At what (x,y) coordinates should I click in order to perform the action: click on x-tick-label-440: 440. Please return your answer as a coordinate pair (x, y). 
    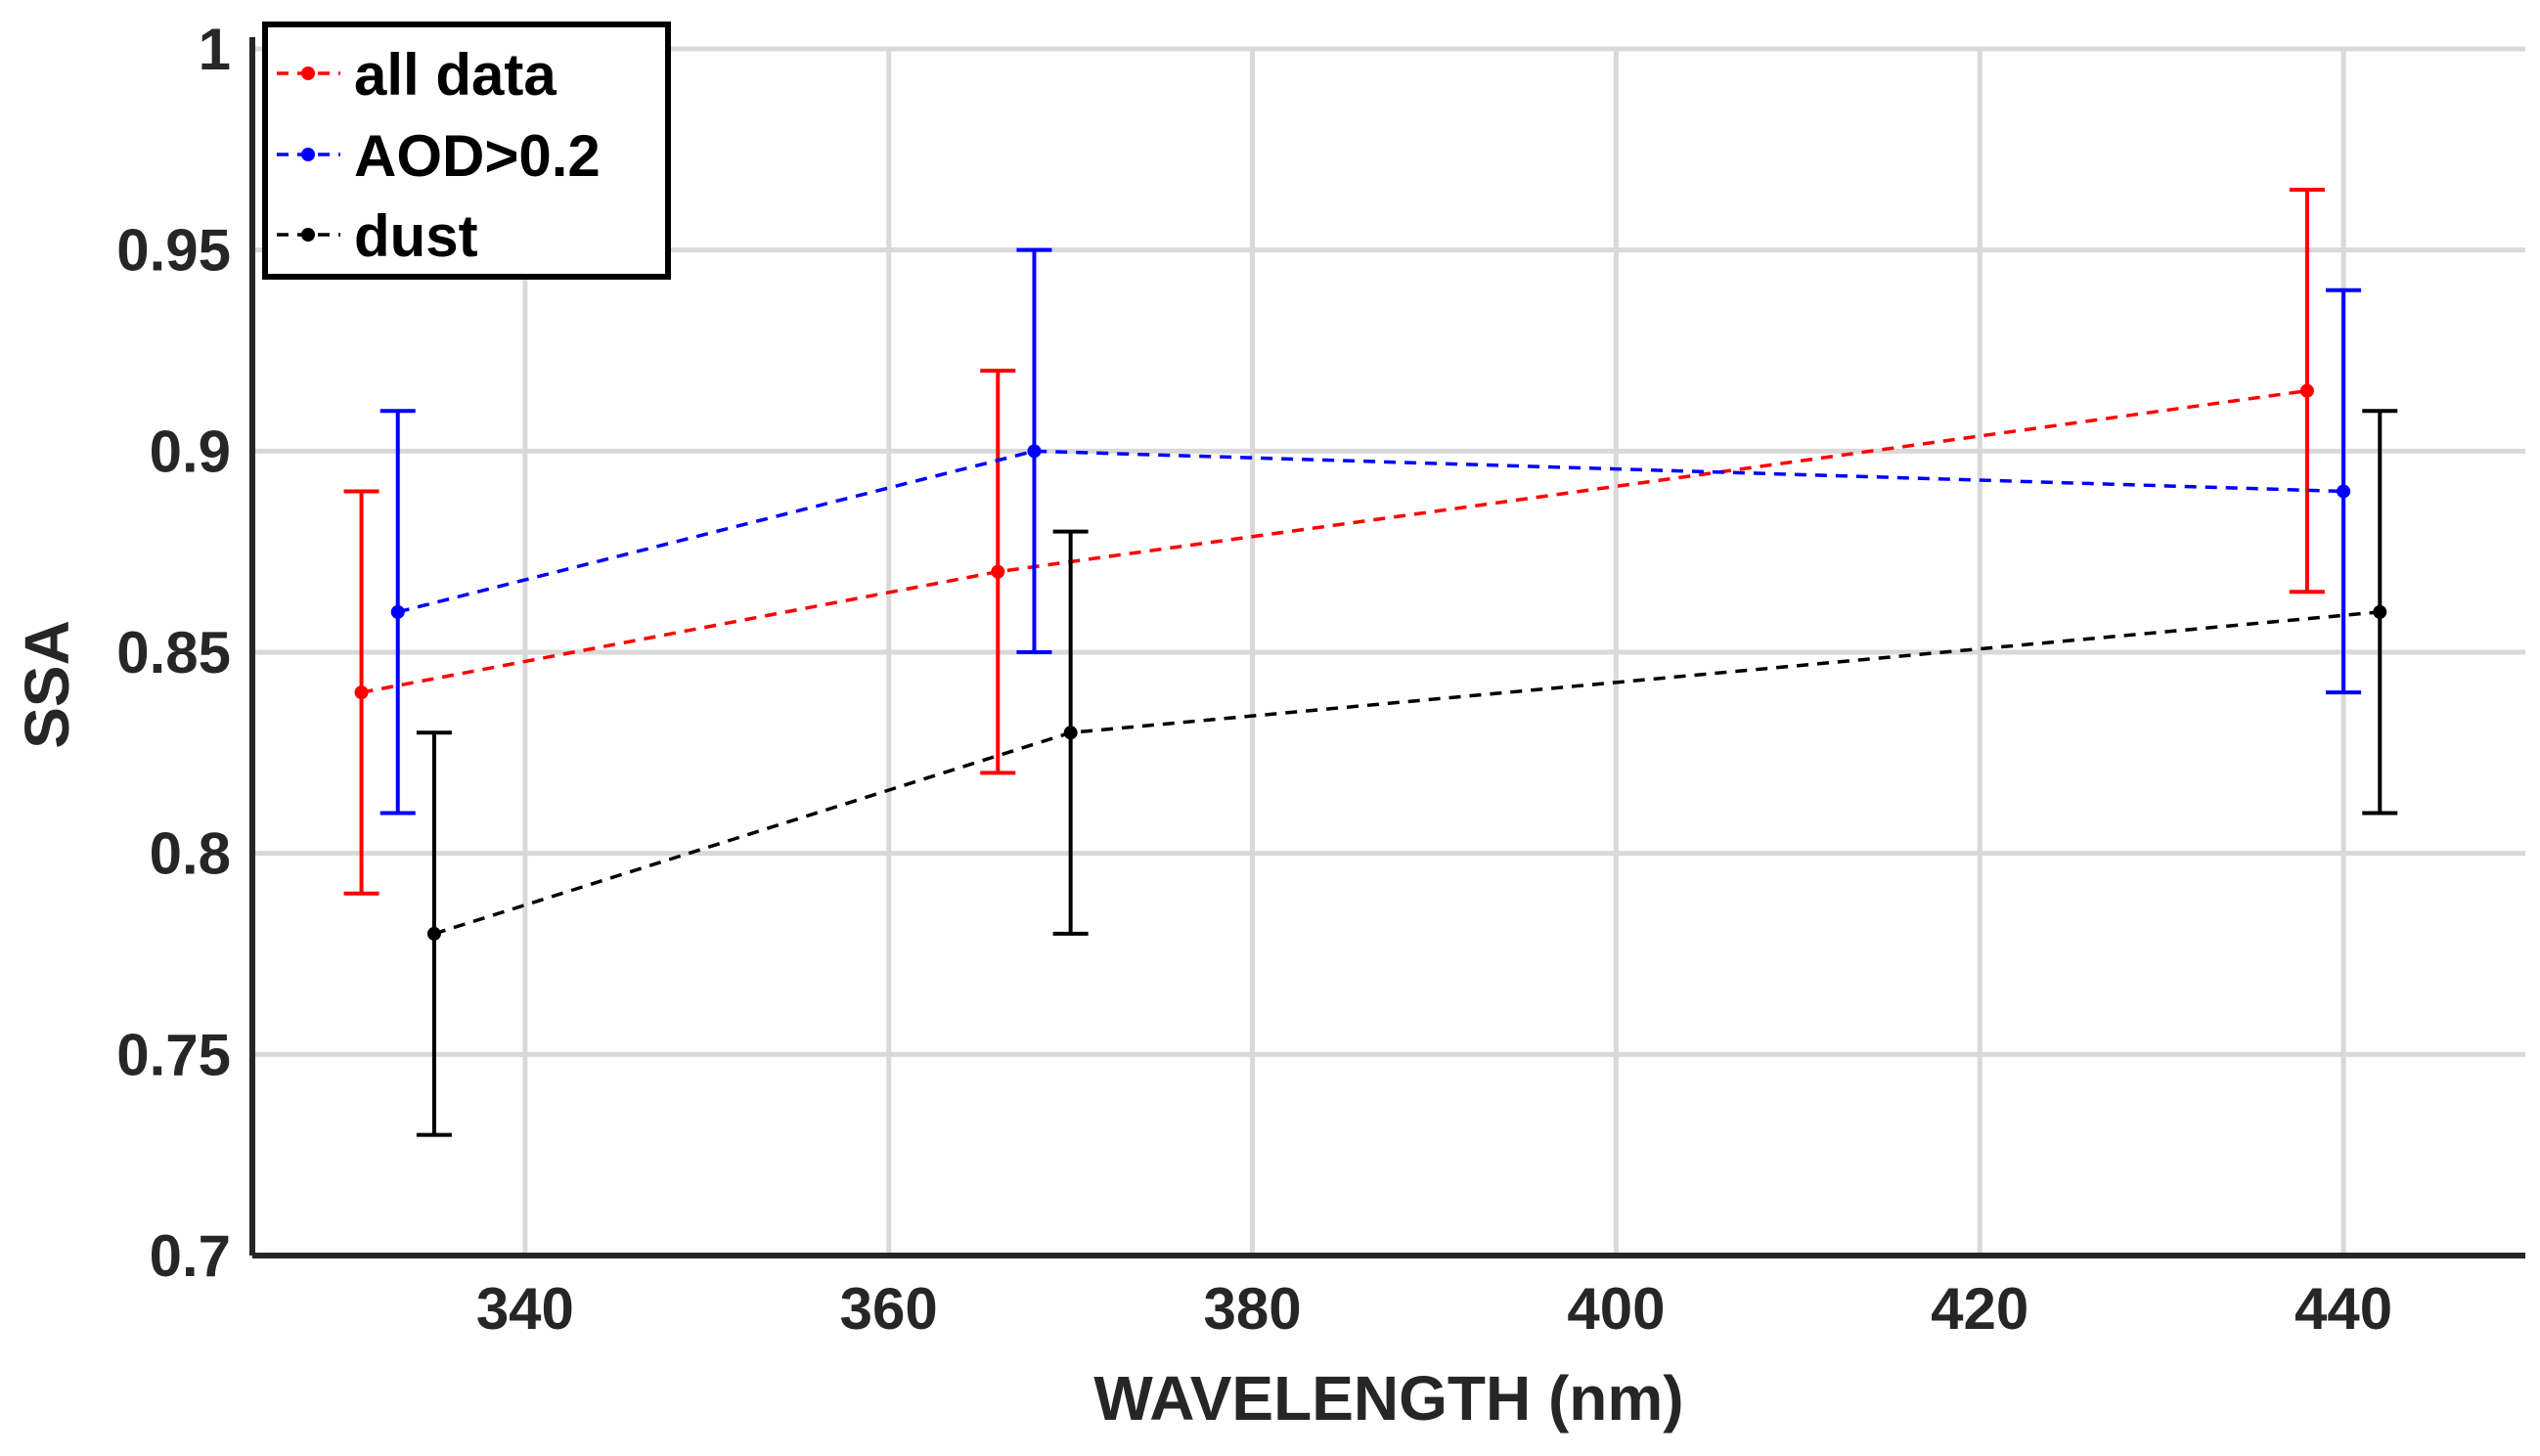
    Looking at the image, I should click on (2344, 1309).